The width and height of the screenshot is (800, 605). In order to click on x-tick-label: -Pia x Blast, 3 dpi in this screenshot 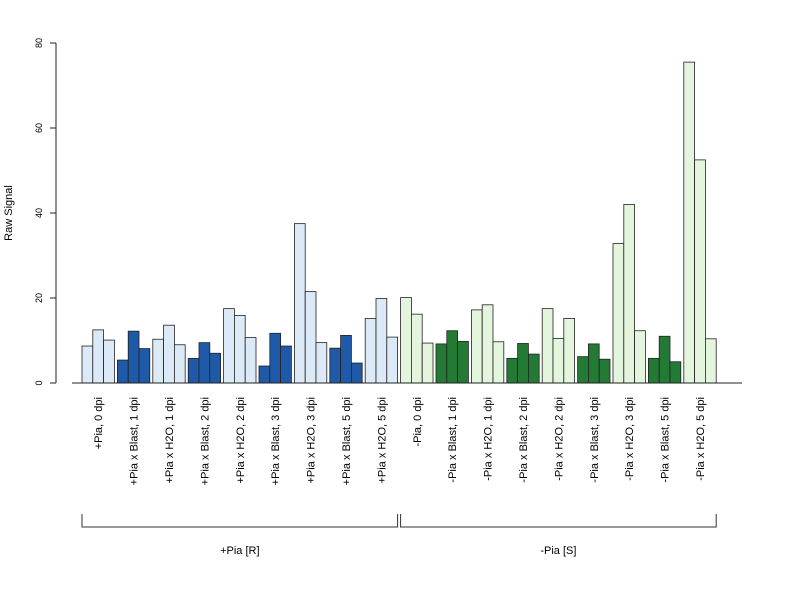, I will do `click(595, 440)`.